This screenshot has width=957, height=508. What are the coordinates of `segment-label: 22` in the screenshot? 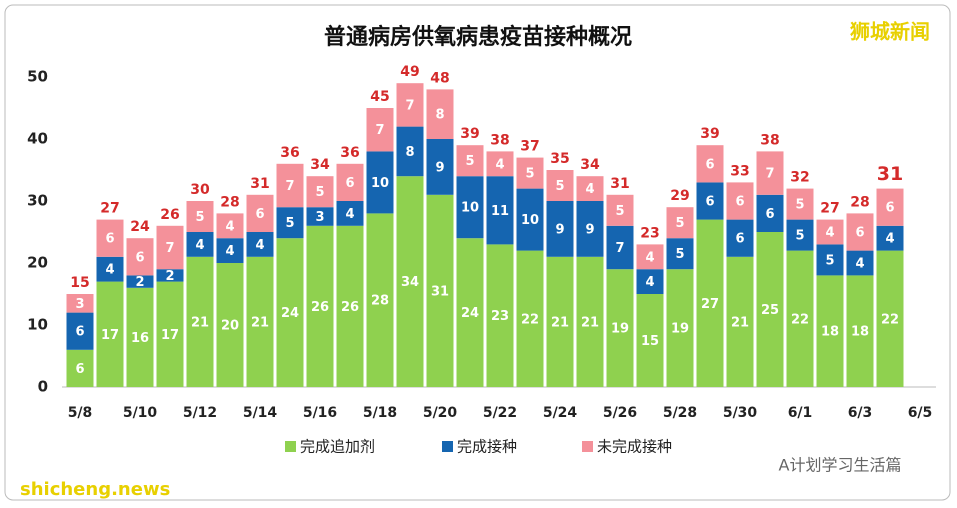 It's located at (800, 319).